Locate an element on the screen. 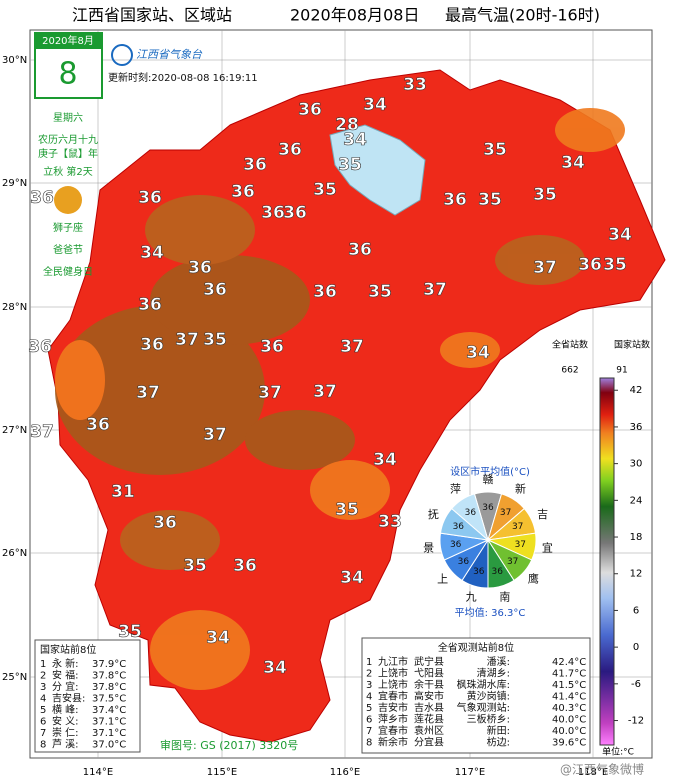 The width and height of the screenshot is (690, 781). zodiac: 狮子座 is located at coordinates (68, 227).